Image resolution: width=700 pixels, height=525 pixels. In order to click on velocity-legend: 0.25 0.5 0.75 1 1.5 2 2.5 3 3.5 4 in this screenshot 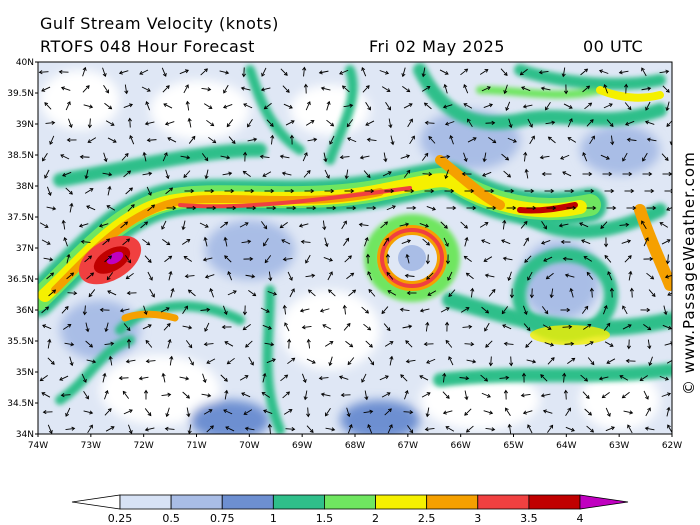, I will do `click(350, 509)`.